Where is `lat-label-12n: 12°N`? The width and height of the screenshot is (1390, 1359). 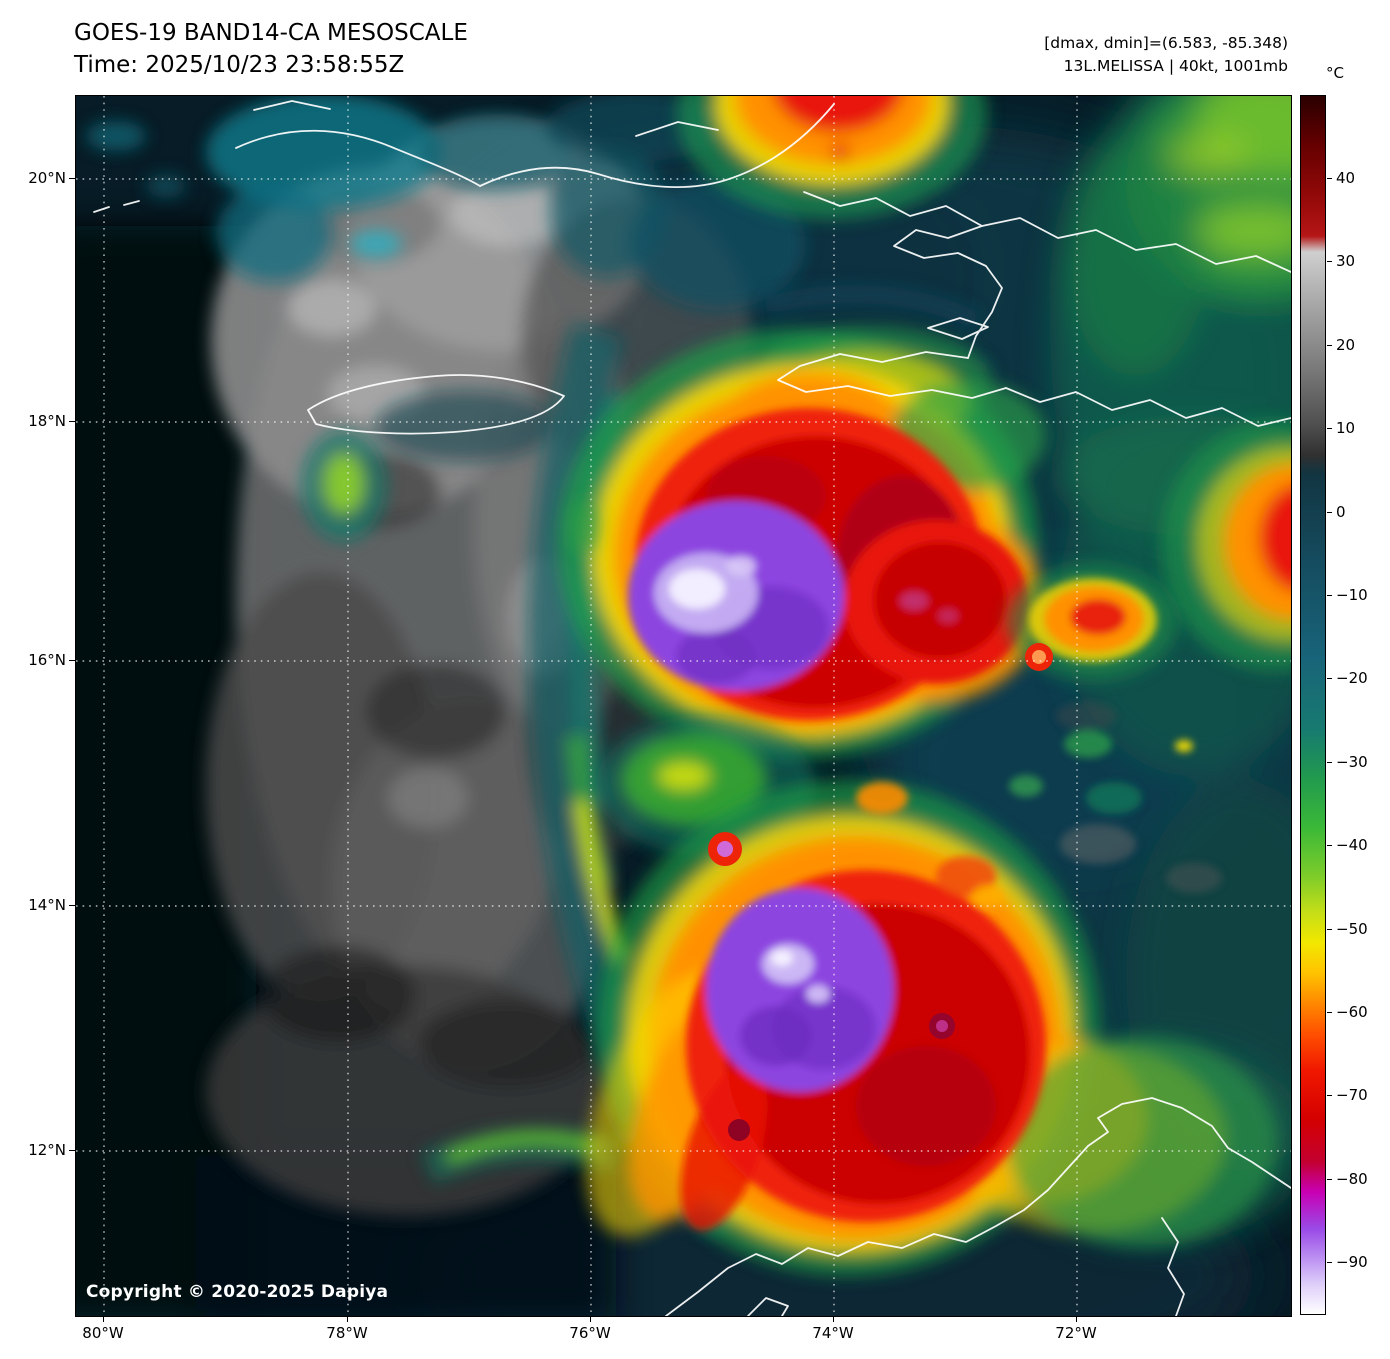
lat-label-12n: 12°N is located at coordinates (47, 1150).